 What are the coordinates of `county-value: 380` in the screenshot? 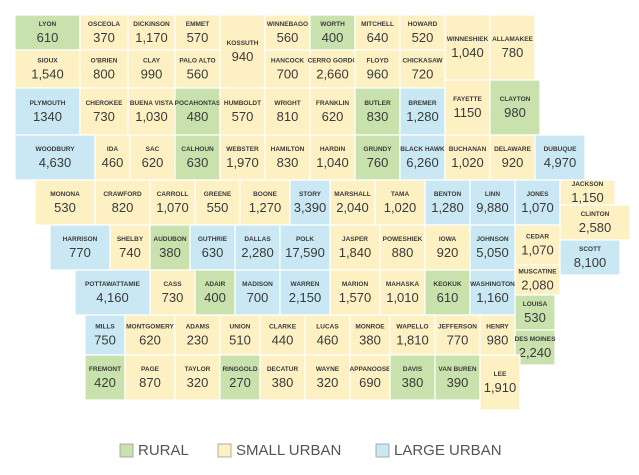 It's located at (170, 252).